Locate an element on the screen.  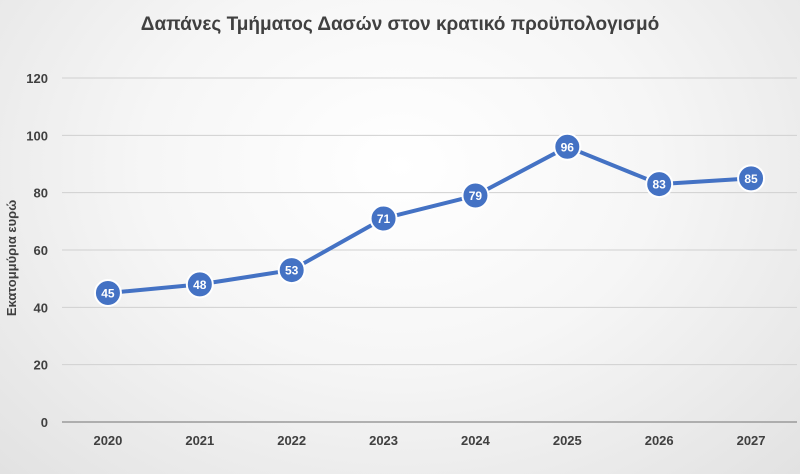
y-axis-label: Εκατομμύρια ευρώ is located at coordinates (11, 258).